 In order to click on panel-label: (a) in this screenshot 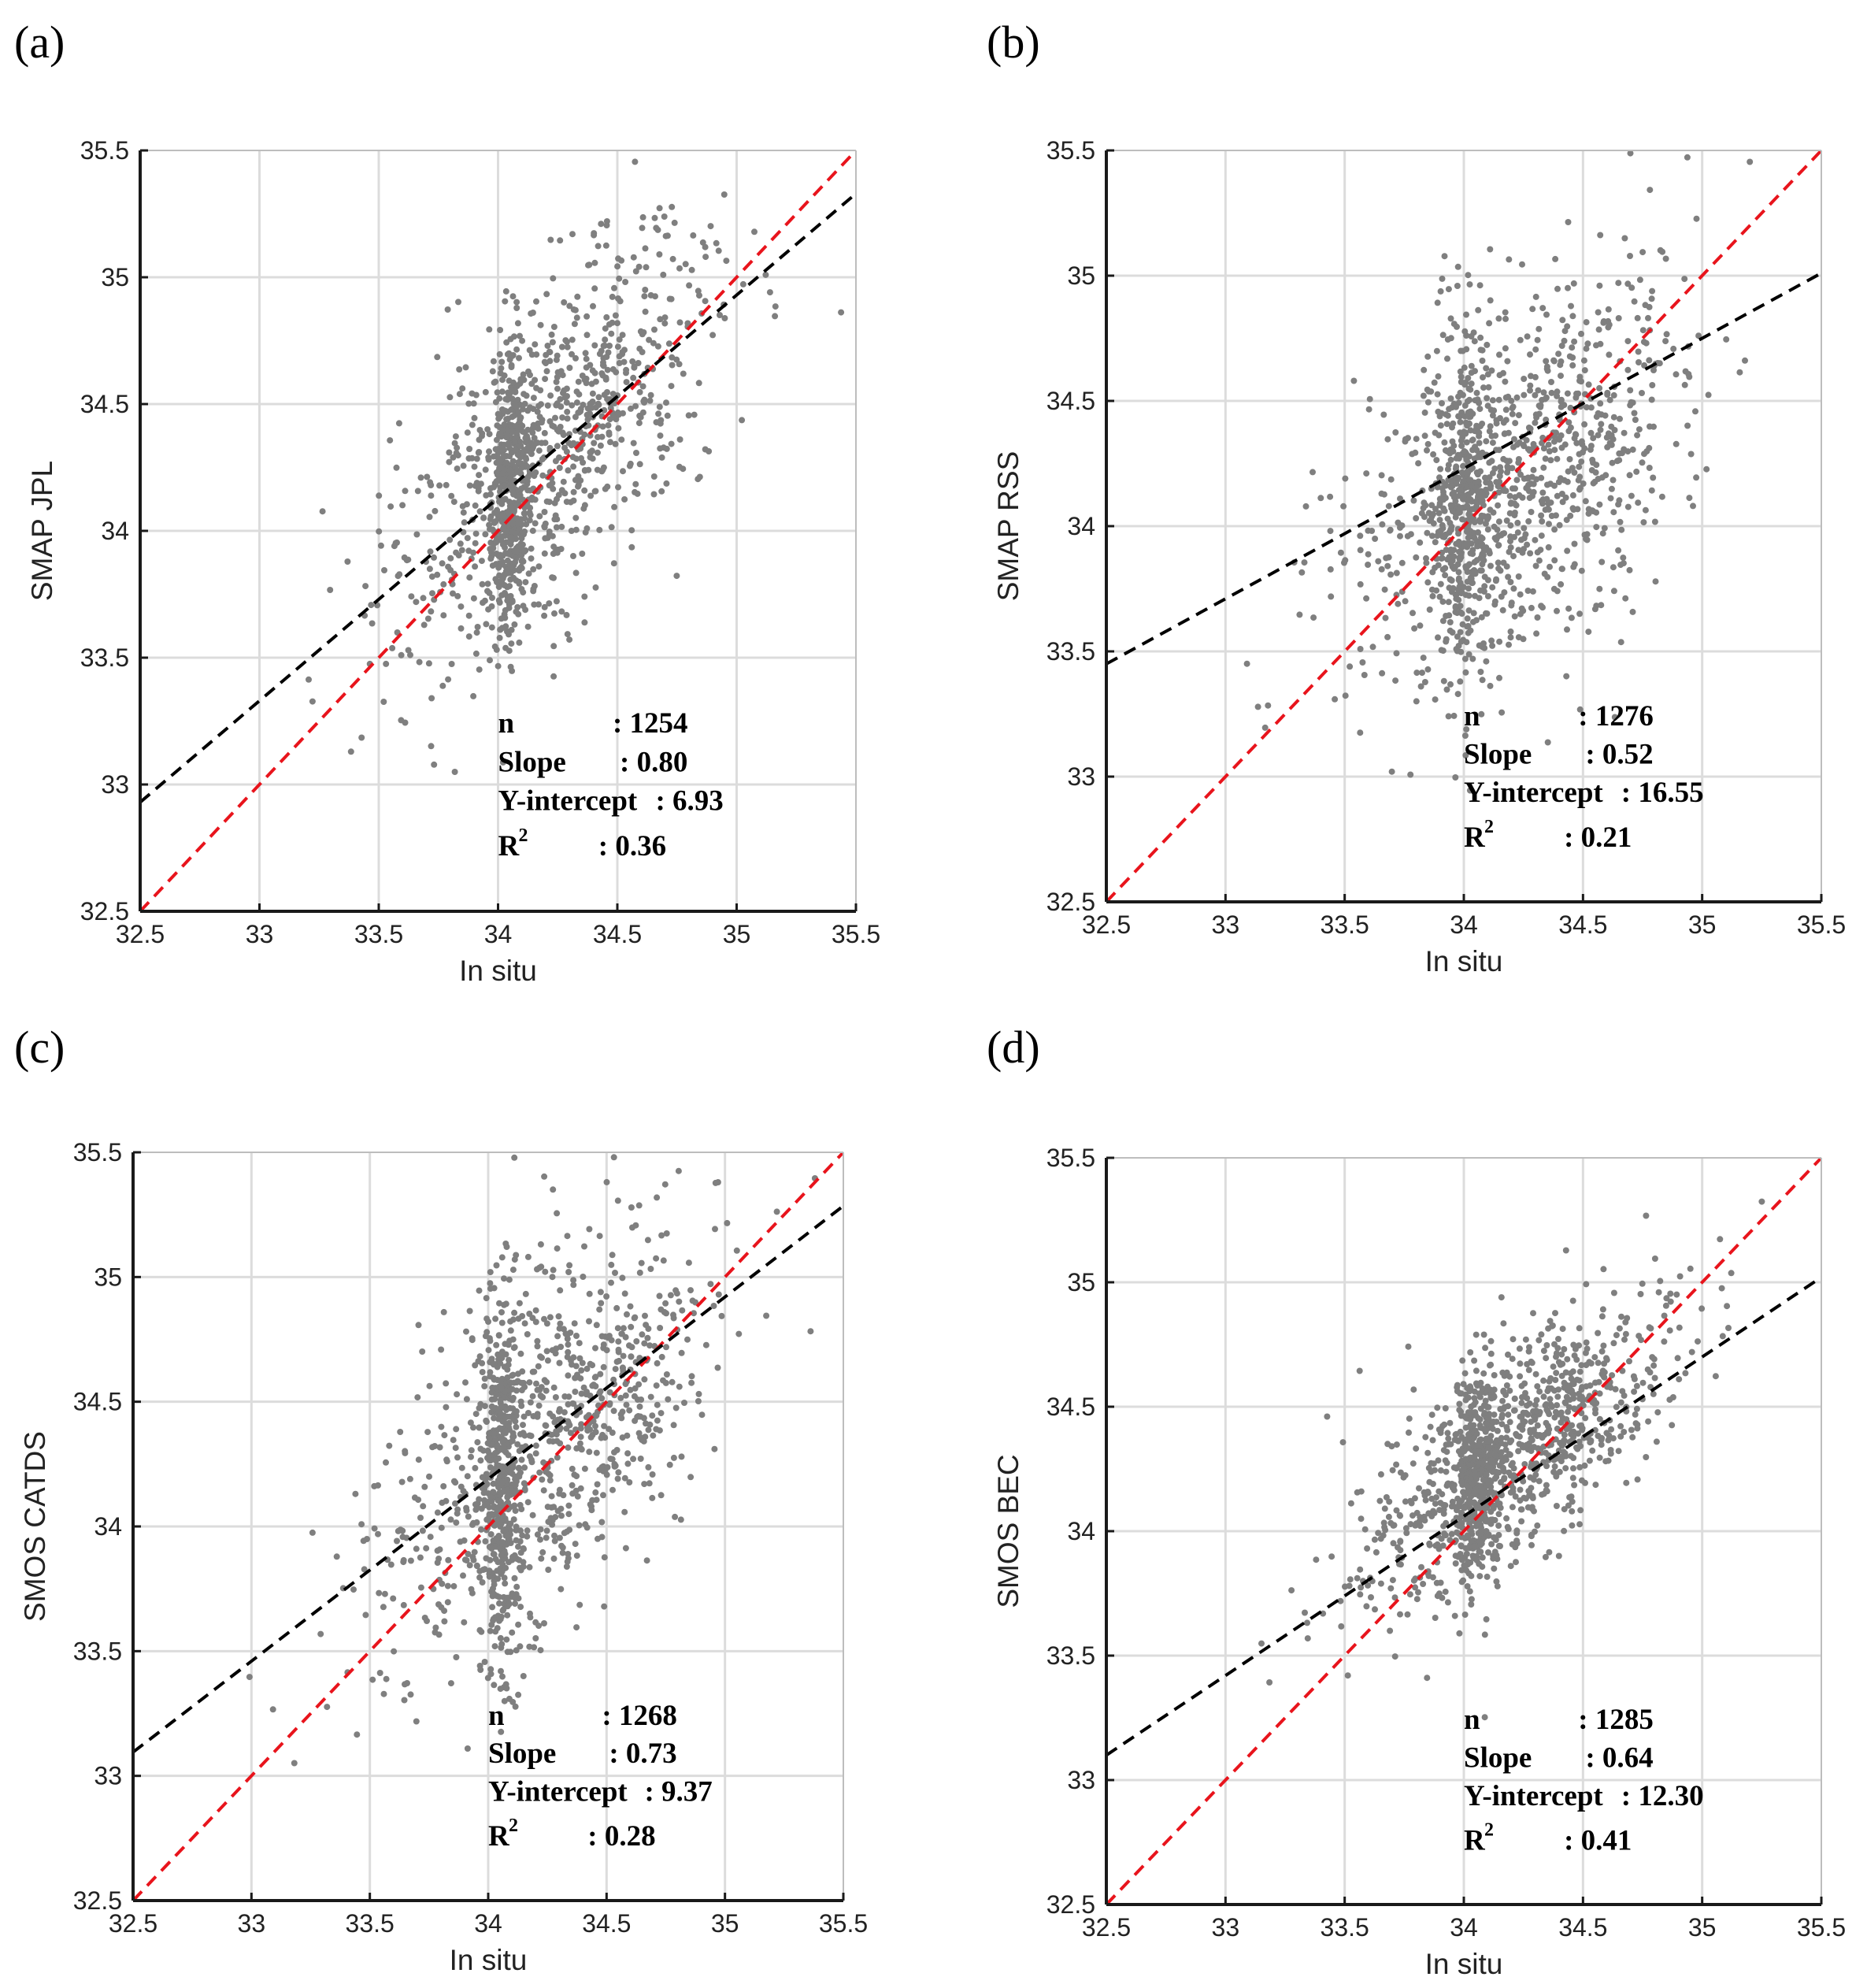, I will do `click(39, 42)`.